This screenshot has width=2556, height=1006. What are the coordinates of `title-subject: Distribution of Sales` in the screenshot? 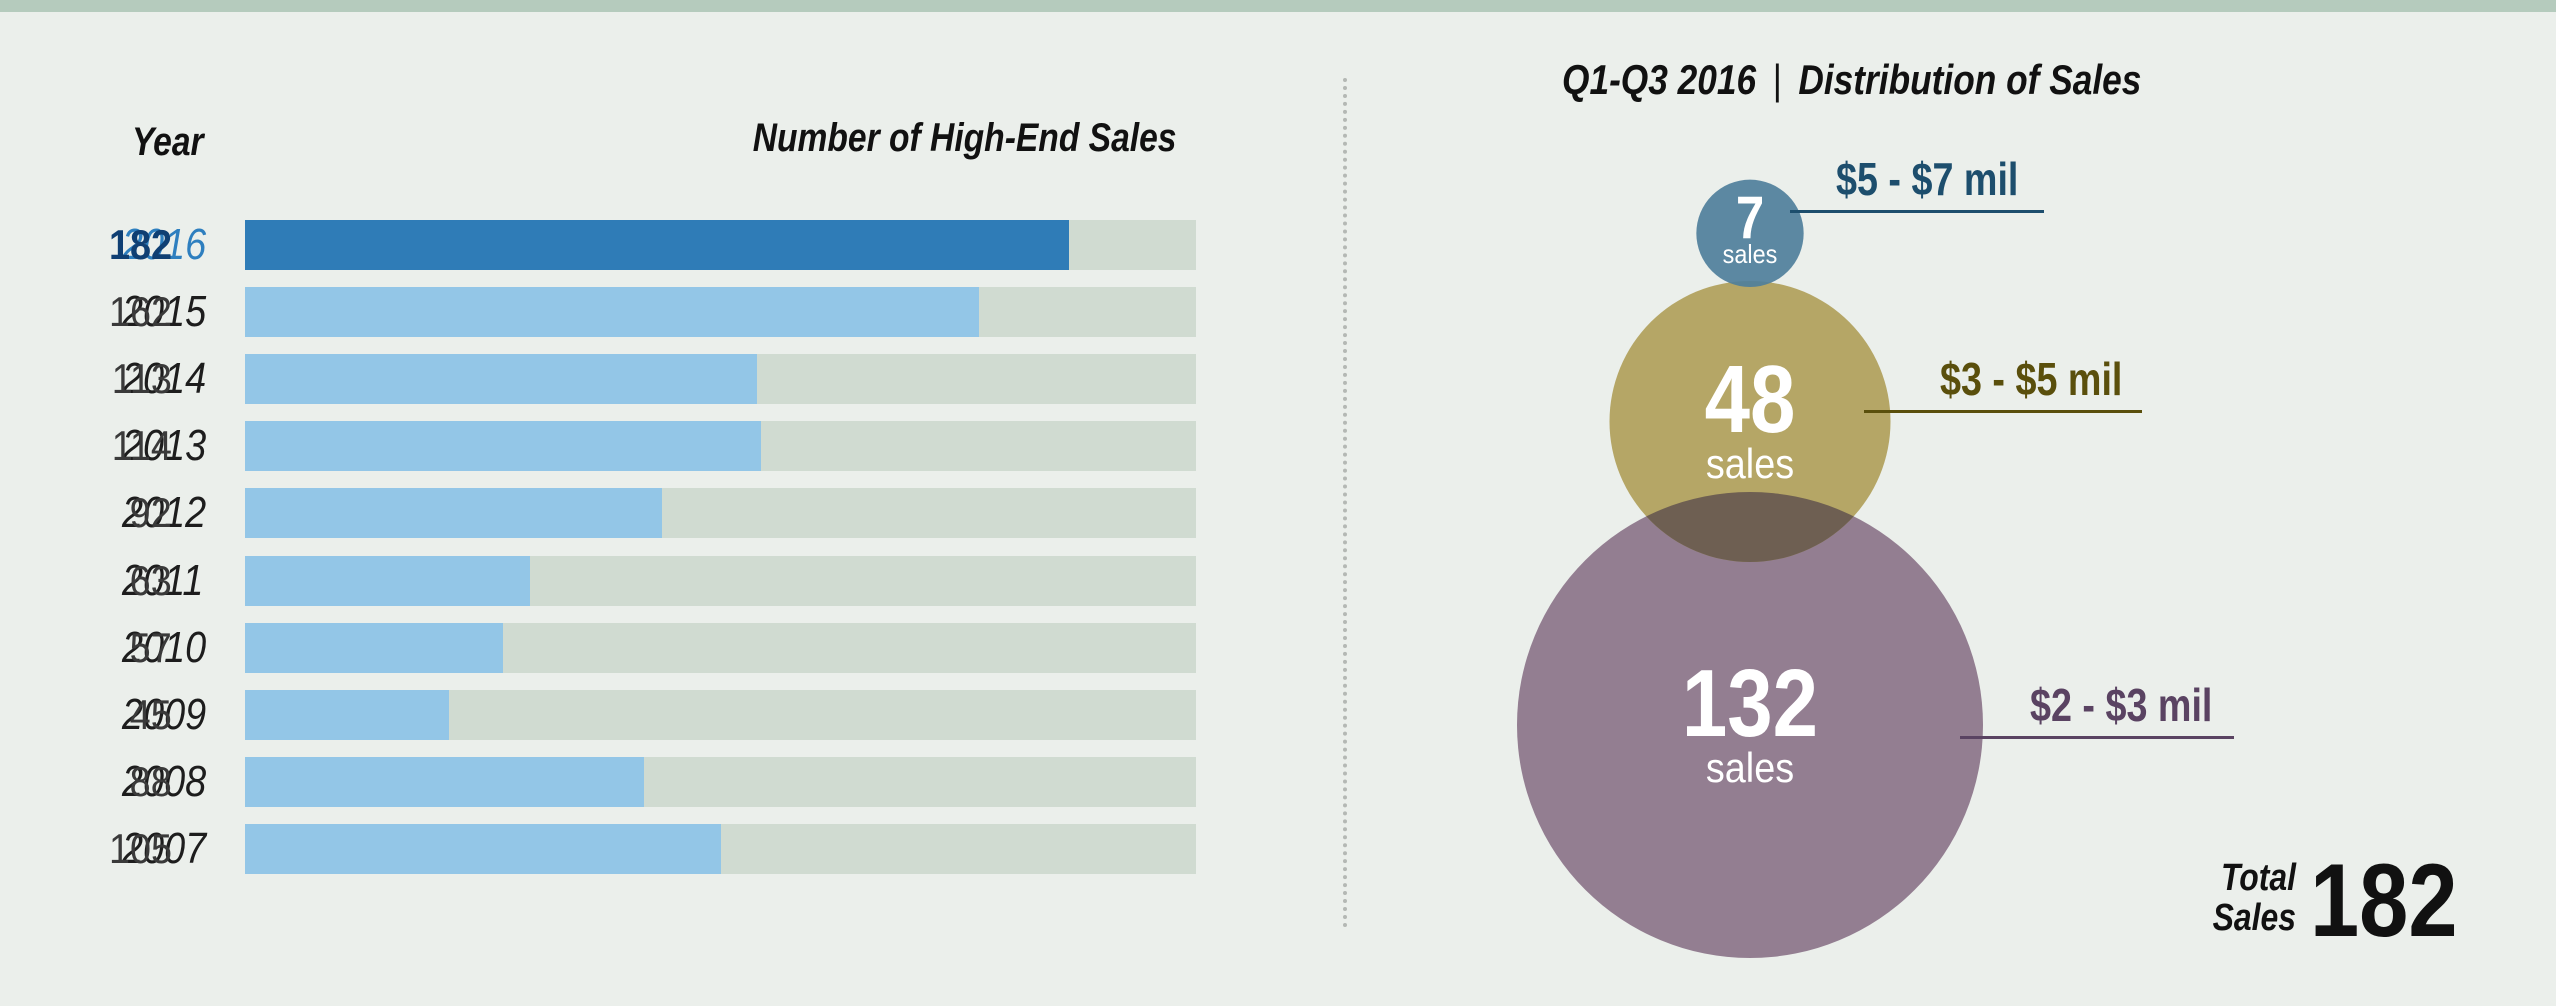 It's located at (1970, 79).